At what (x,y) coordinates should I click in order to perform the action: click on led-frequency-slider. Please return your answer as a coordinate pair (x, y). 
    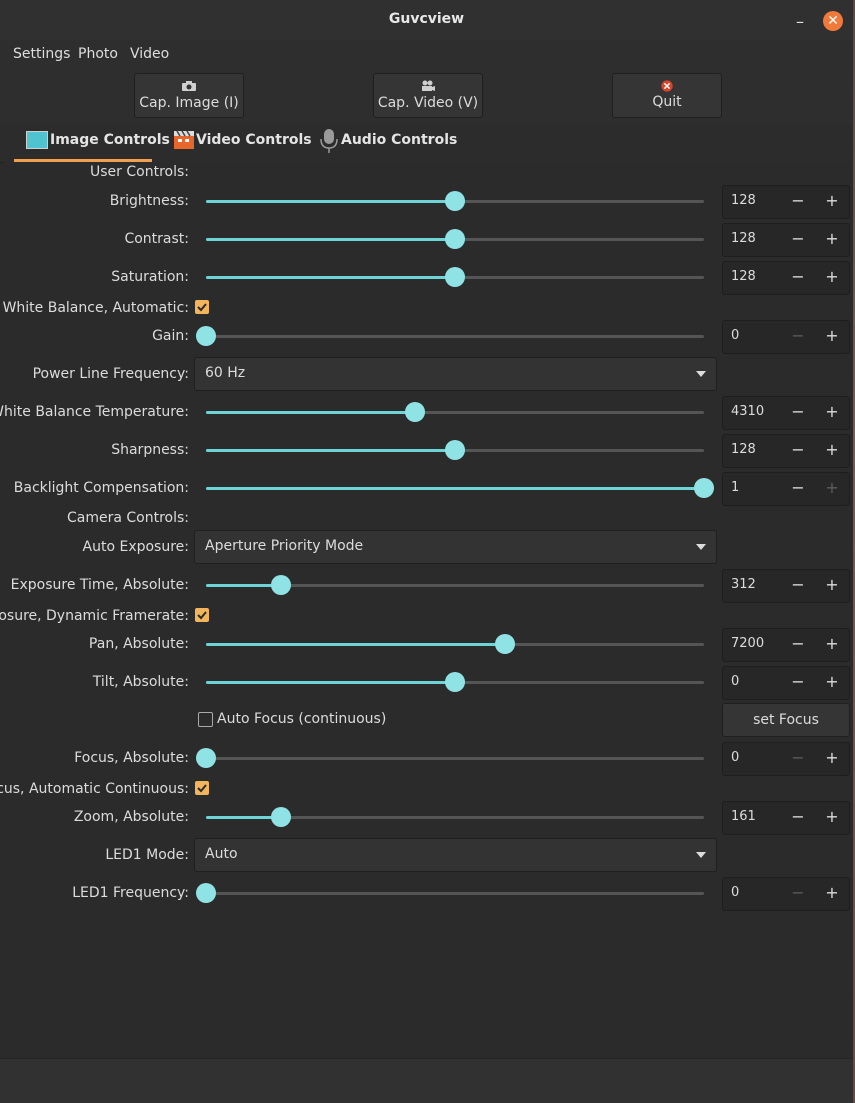
    Looking at the image, I should click on (450, 893).